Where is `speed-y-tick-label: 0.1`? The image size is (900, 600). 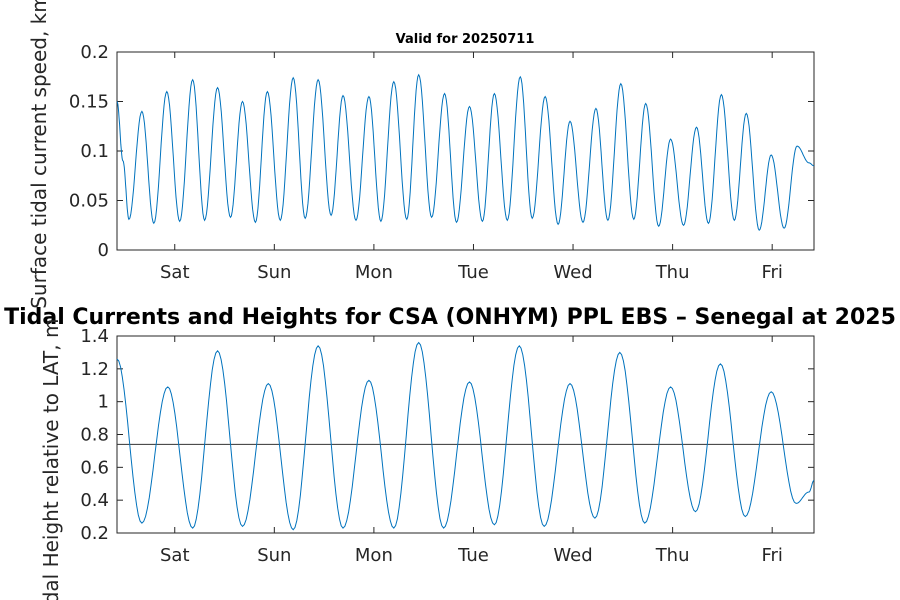
speed-y-tick-label: 0.1 is located at coordinates (94, 151).